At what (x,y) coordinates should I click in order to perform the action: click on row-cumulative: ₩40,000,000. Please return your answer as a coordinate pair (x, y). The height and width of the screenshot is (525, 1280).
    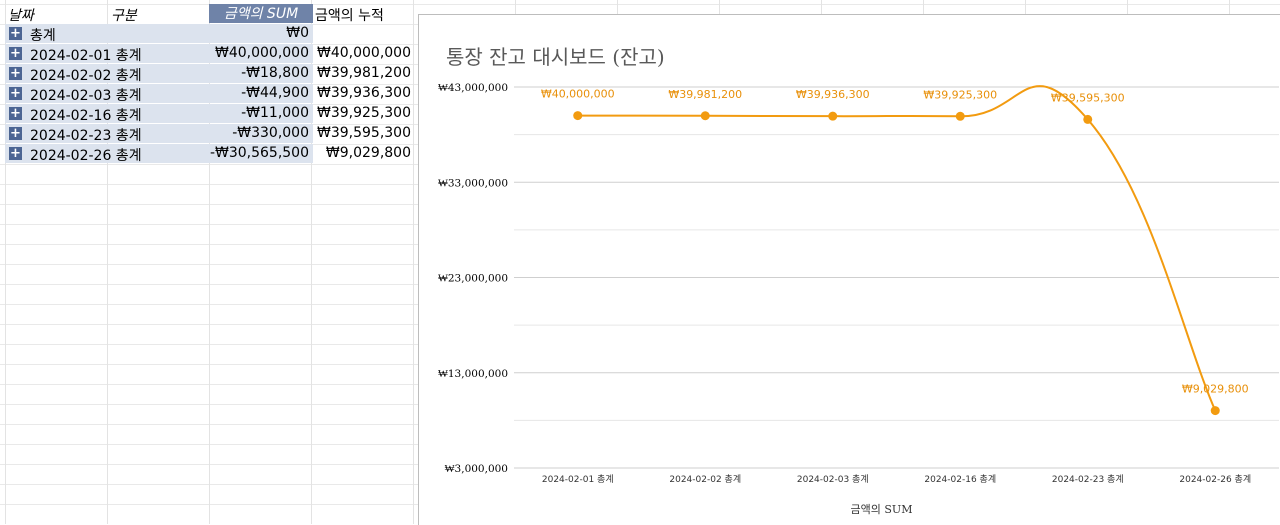
    Looking at the image, I should click on (363, 53).